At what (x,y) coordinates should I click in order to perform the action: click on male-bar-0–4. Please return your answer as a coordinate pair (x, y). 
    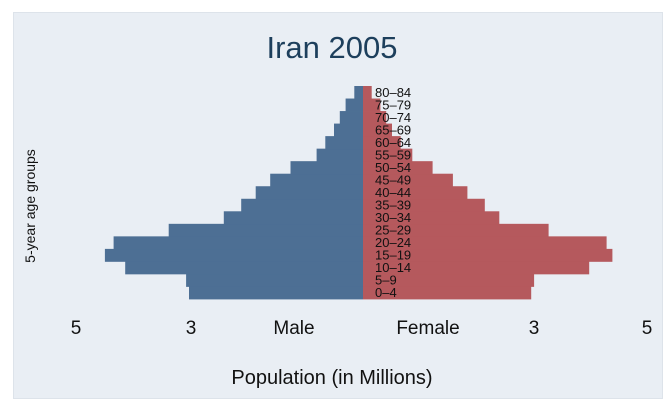
    Looking at the image, I should click on (276, 293).